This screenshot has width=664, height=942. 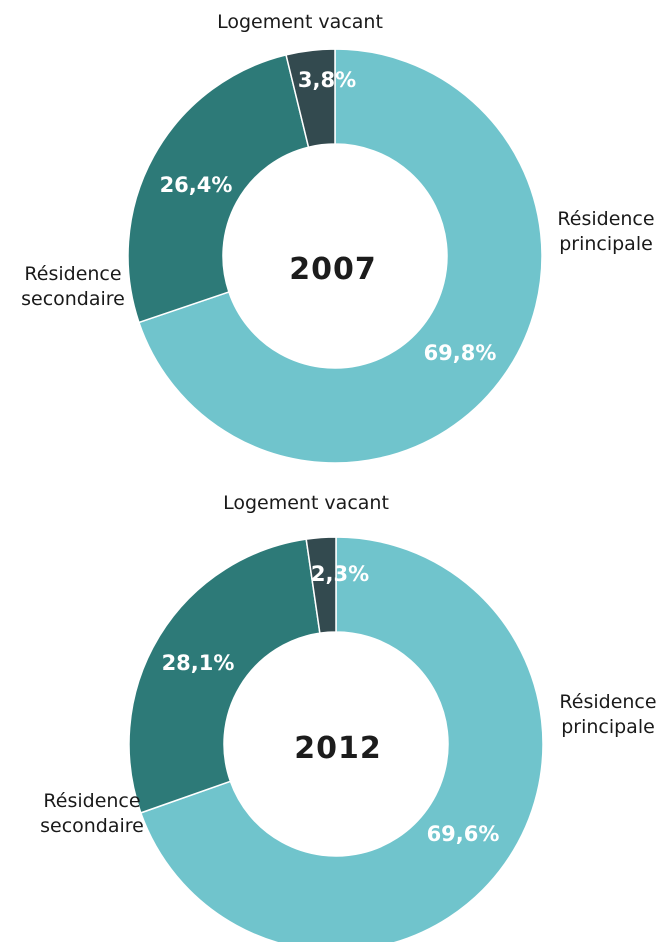 What do you see at coordinates (198, 663) in the screenshot?
I see `pct-label-residence-secondaire-2012: 28,1%` at bounding box center [198, 663].